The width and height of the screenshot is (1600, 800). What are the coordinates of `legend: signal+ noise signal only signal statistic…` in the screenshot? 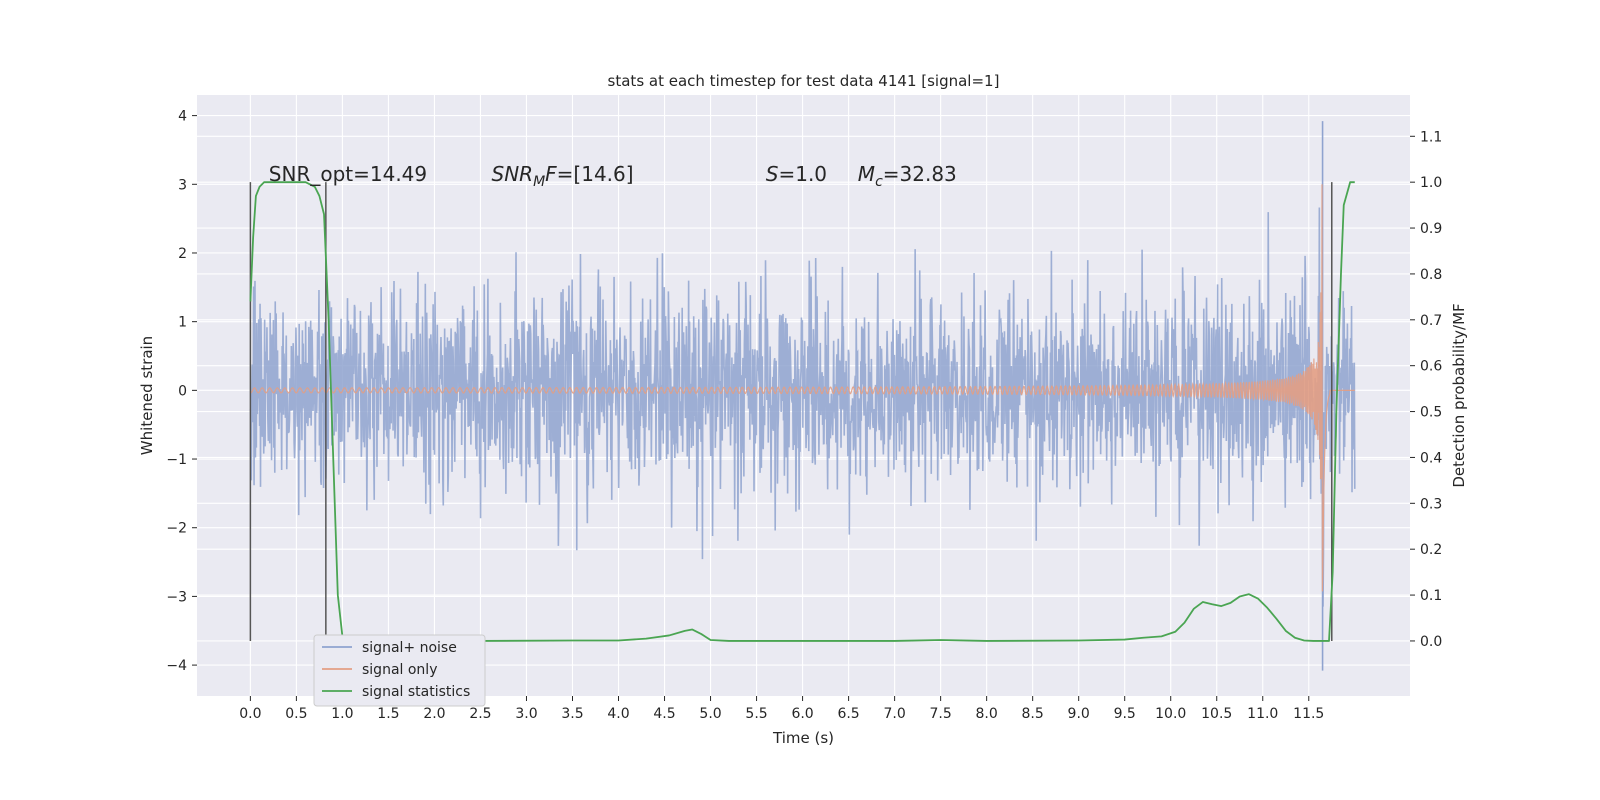 It's located at (399, 670).